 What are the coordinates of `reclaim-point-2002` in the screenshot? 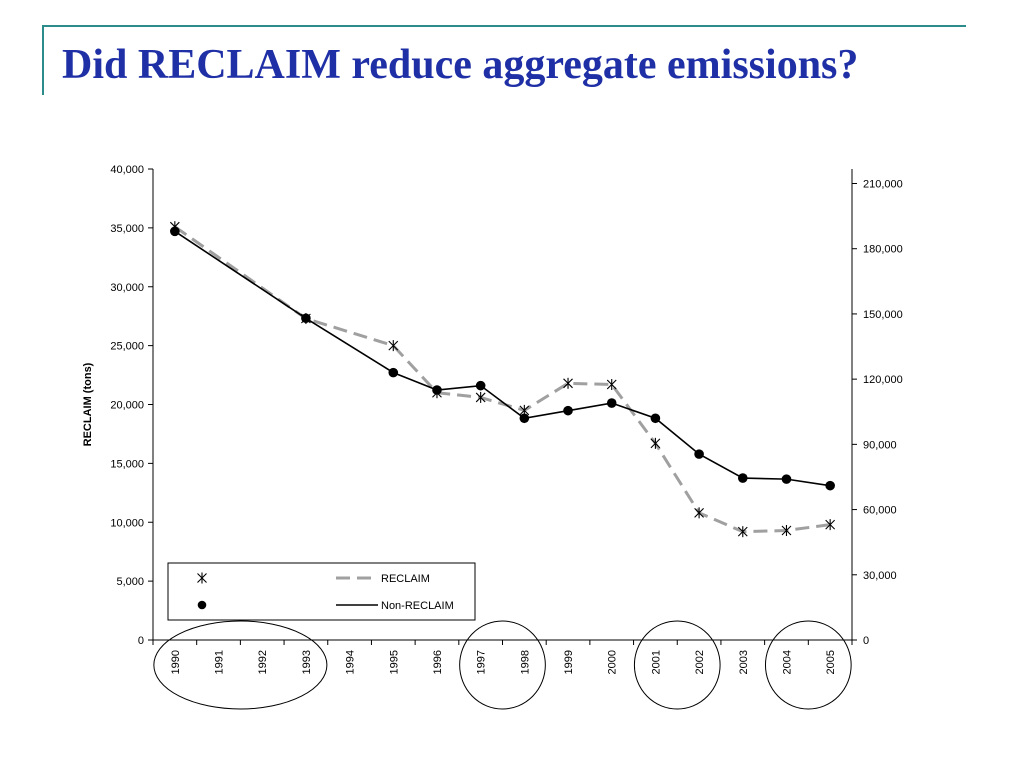 It's located at (699, 513).